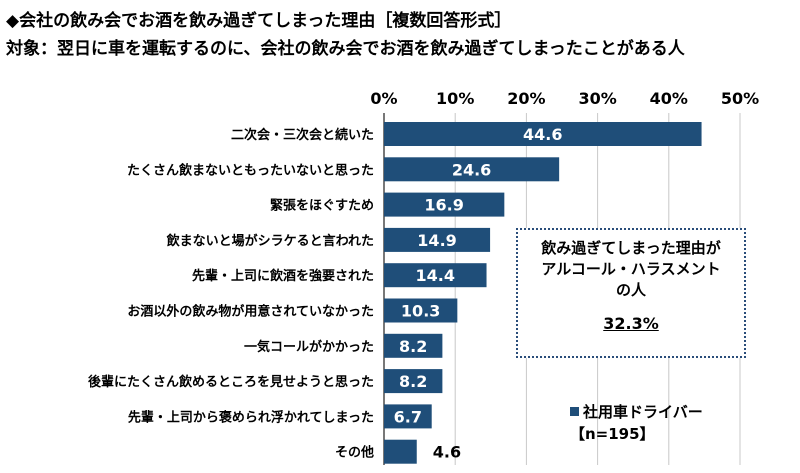 This screenshot has width=800, height=473. Describe the element at coordinates (231, 382) in the screenshot. I see `category-label: 後輩にたくさん飲めるところを見せようと思った` at that location.